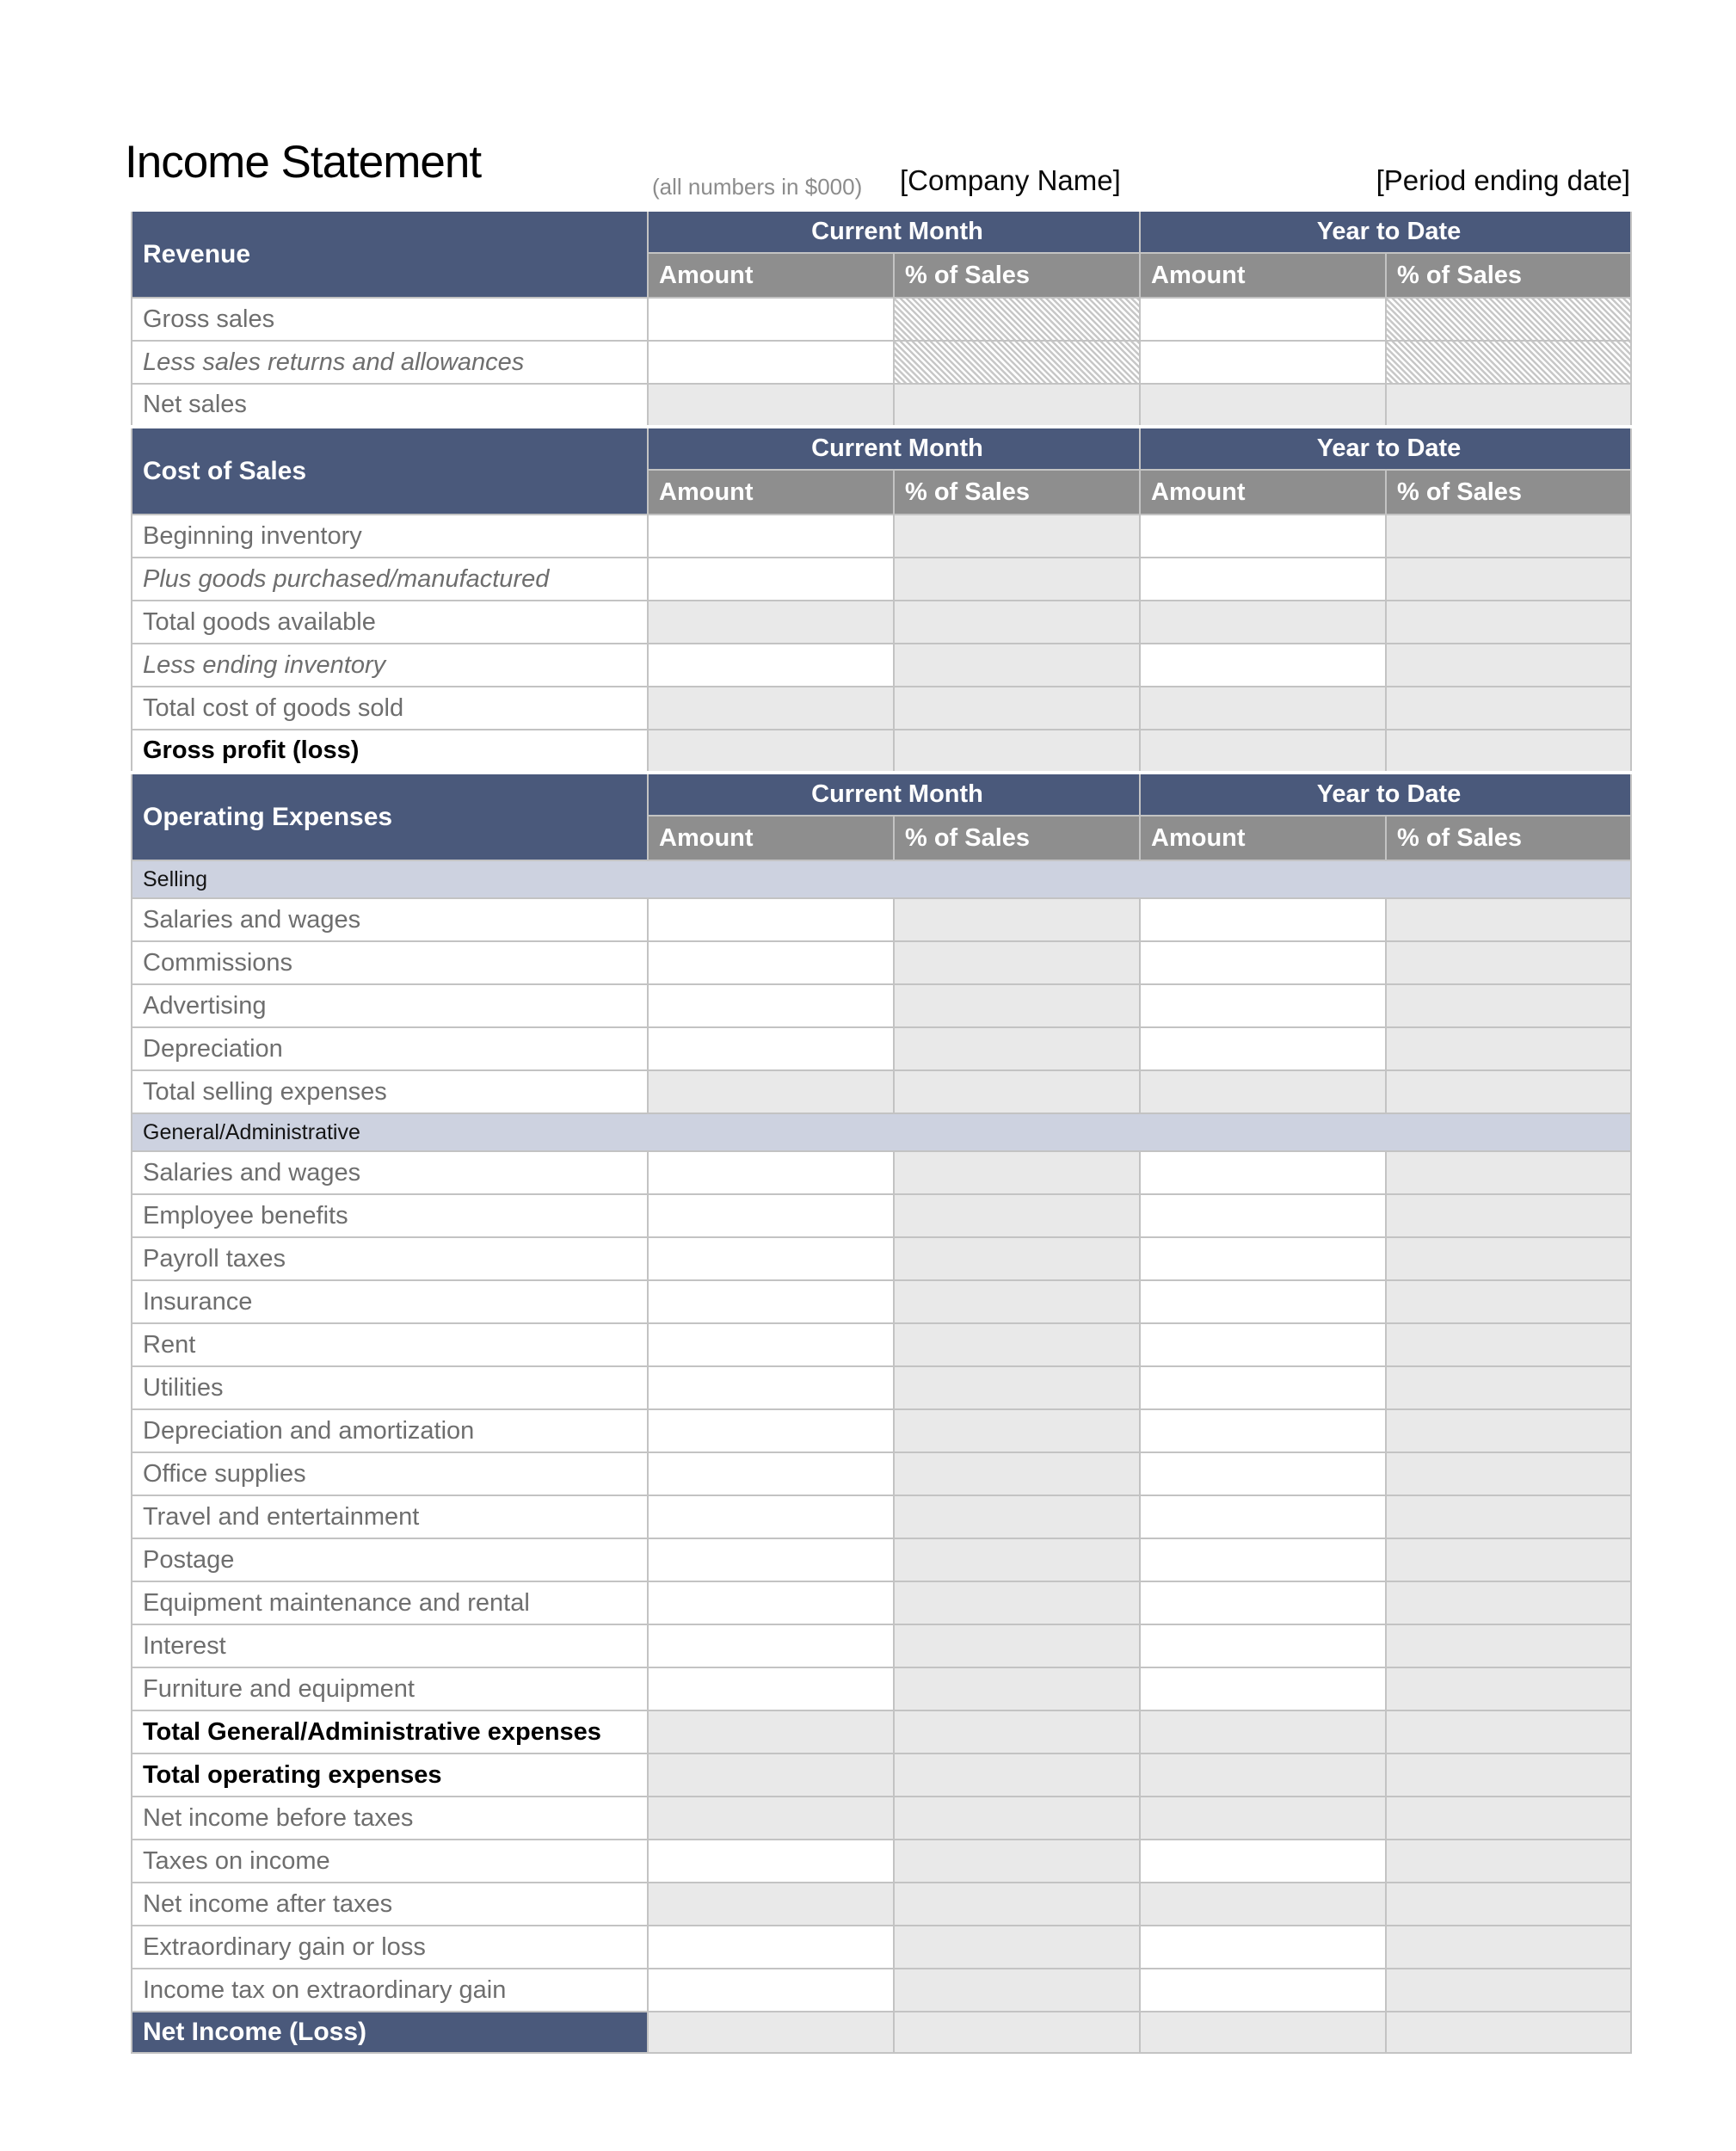 Image resolution: width=1736 pixels, height=2151 pixels. I want to click on subsection-row: General/Administrative, so click(882, 1132).